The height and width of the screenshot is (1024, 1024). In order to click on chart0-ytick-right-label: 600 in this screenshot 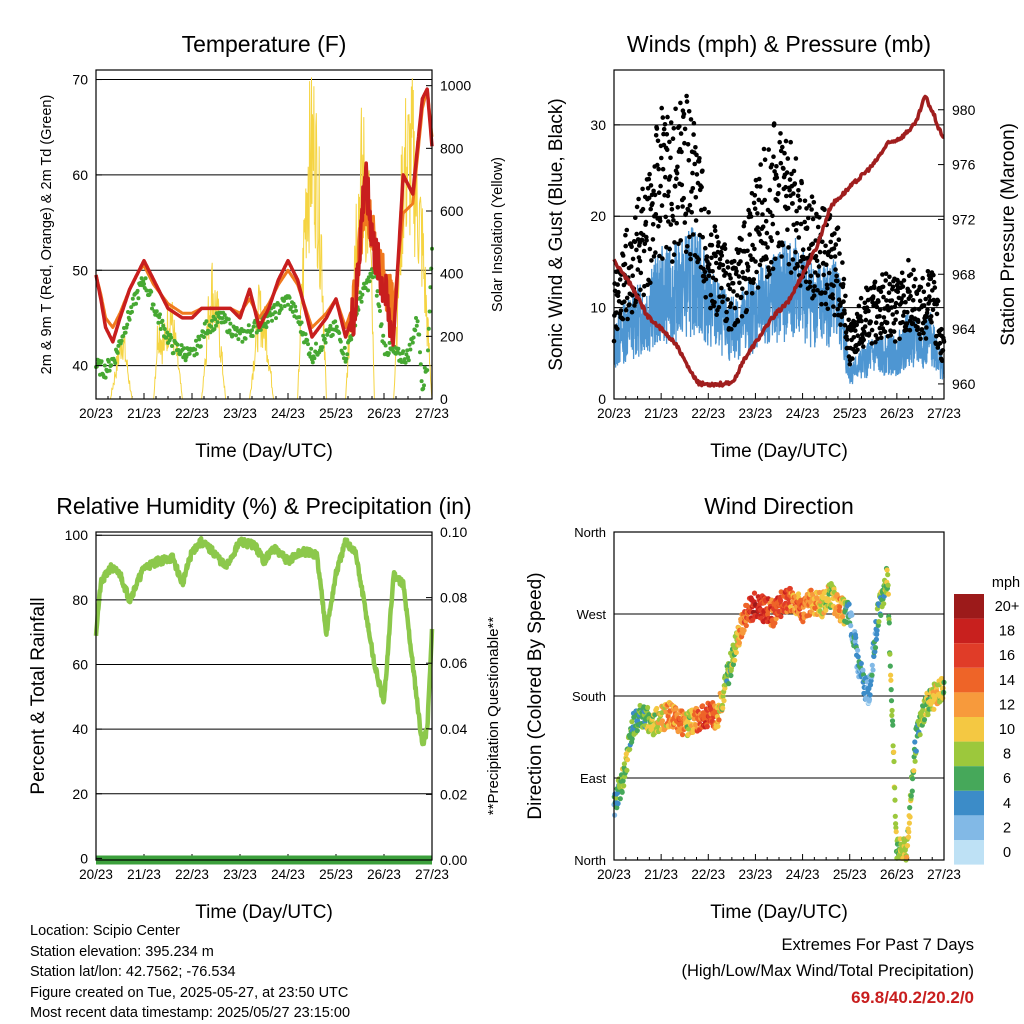, I will do `click(452, 211)`.